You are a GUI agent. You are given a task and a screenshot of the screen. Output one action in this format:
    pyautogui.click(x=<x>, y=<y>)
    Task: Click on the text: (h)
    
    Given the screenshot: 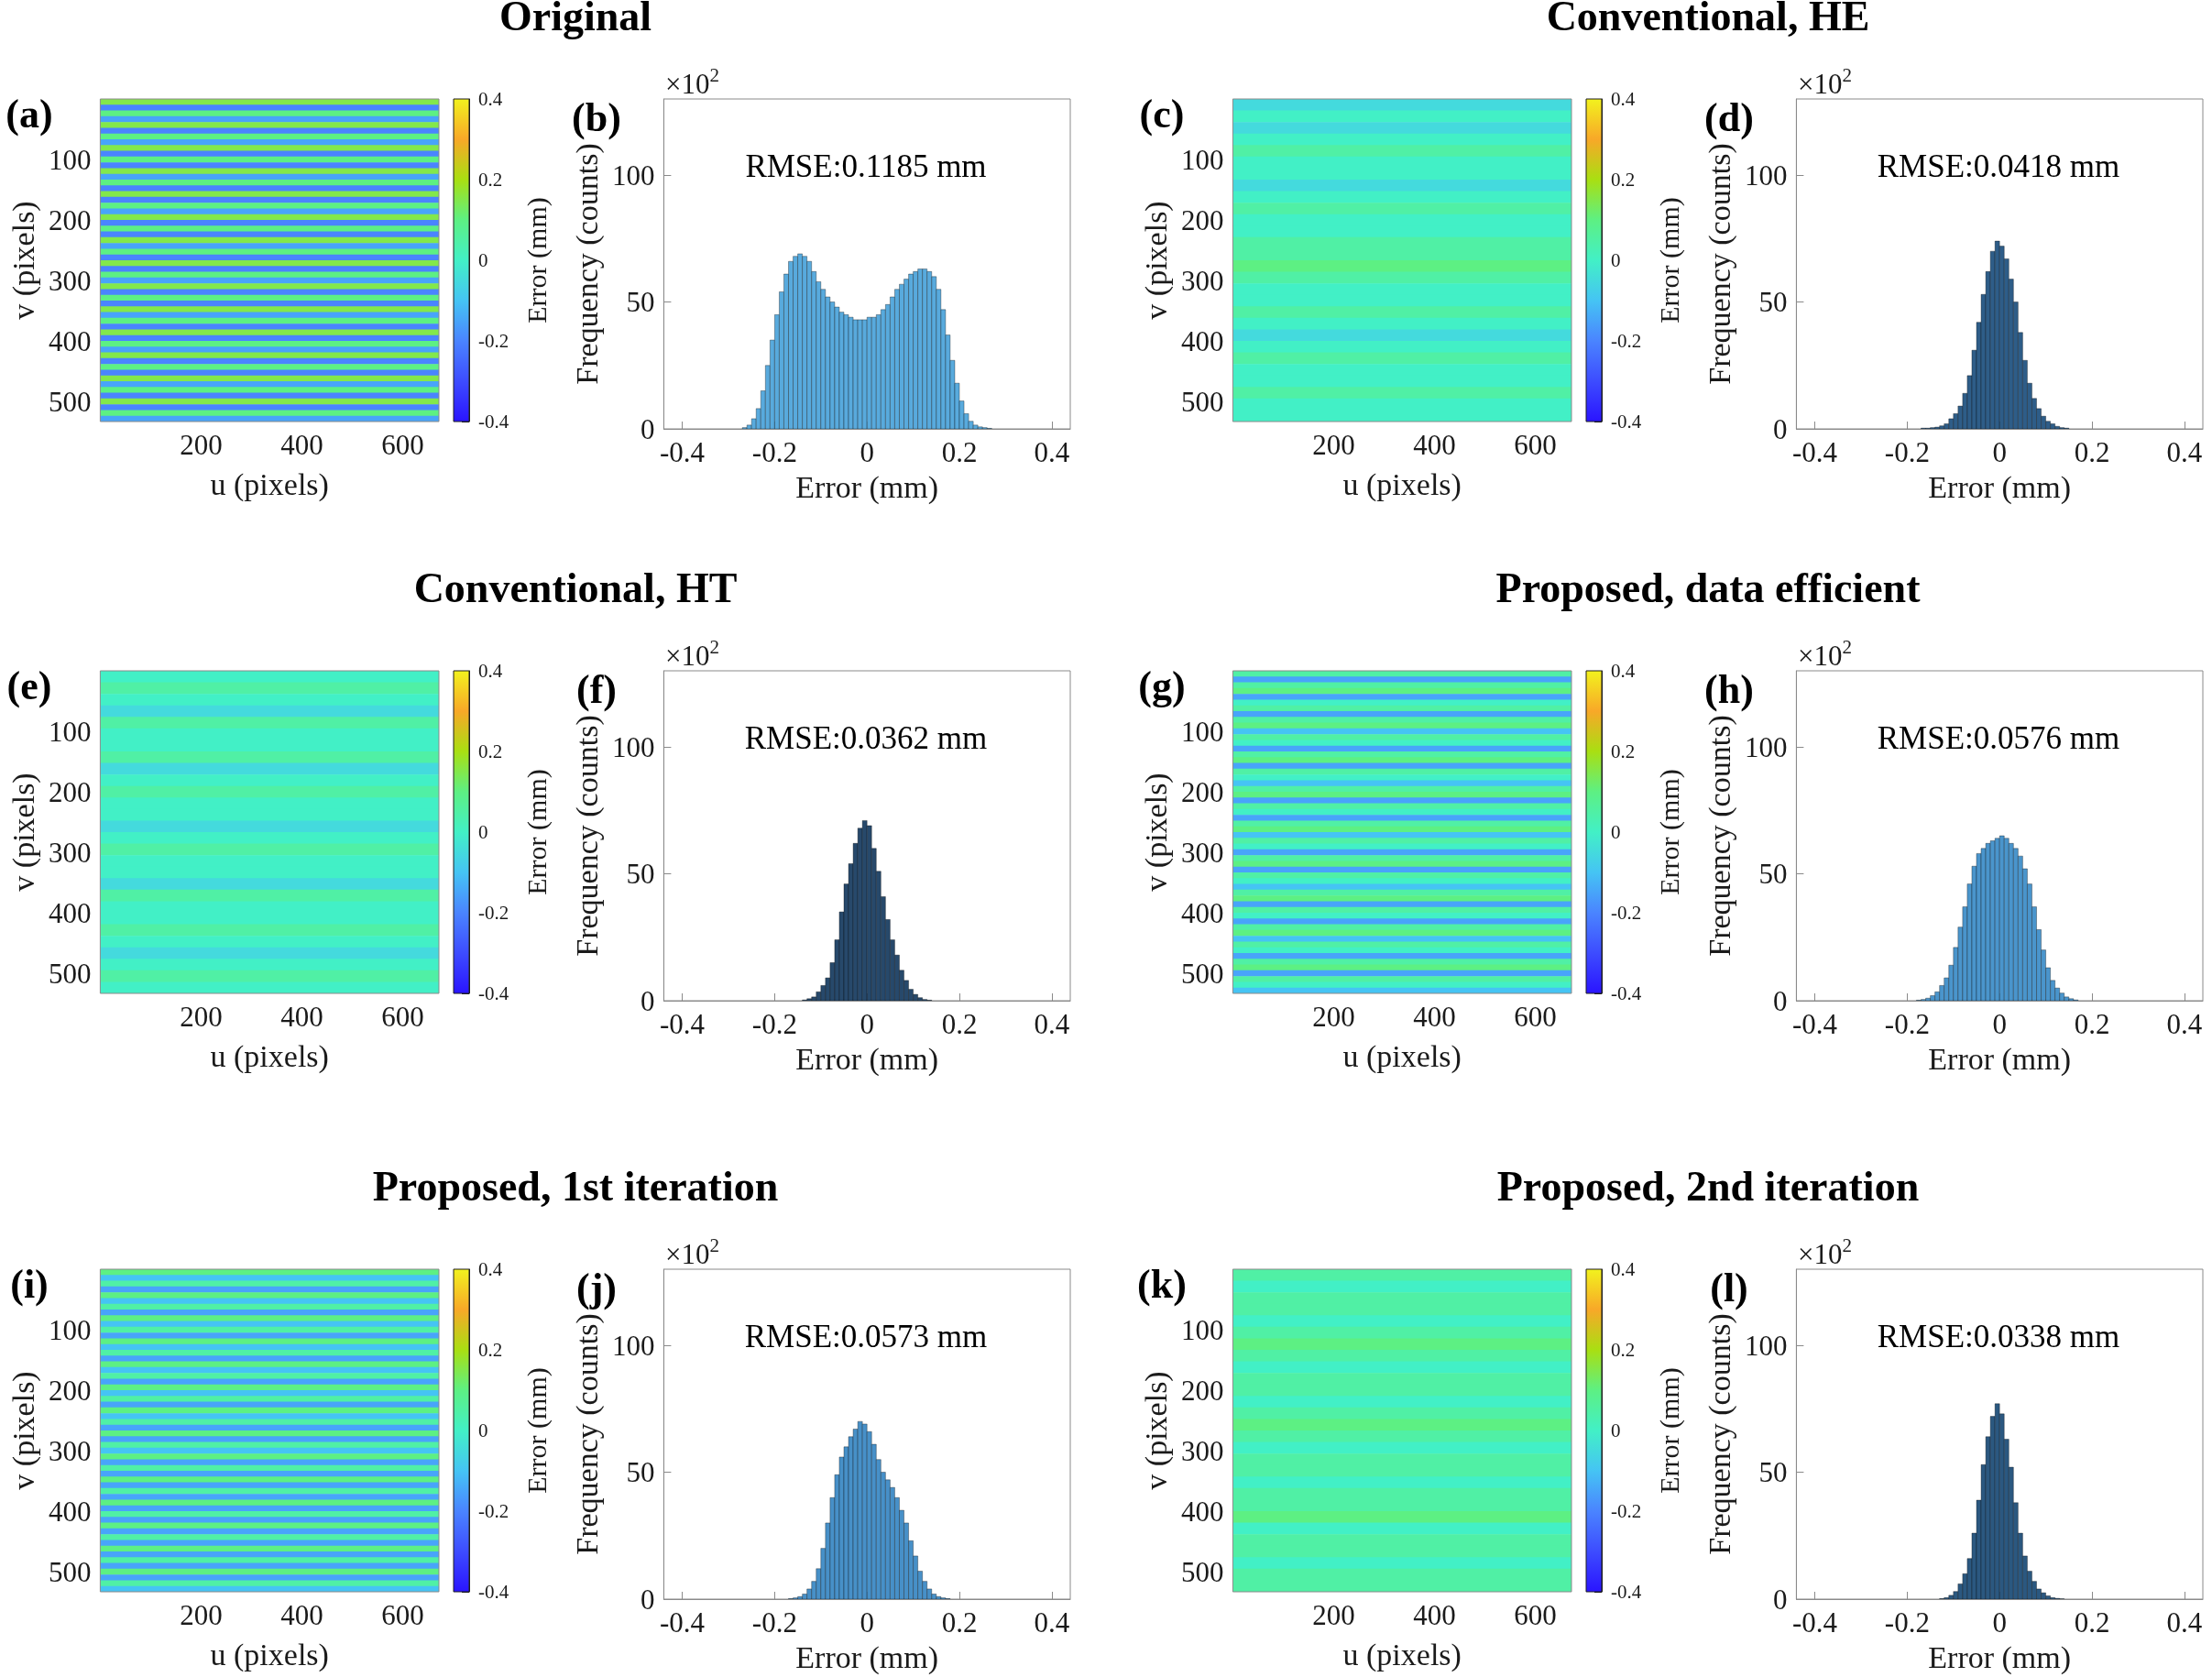 What is the action you would take?
    pyautogui.click(x=1729, y=690)
    